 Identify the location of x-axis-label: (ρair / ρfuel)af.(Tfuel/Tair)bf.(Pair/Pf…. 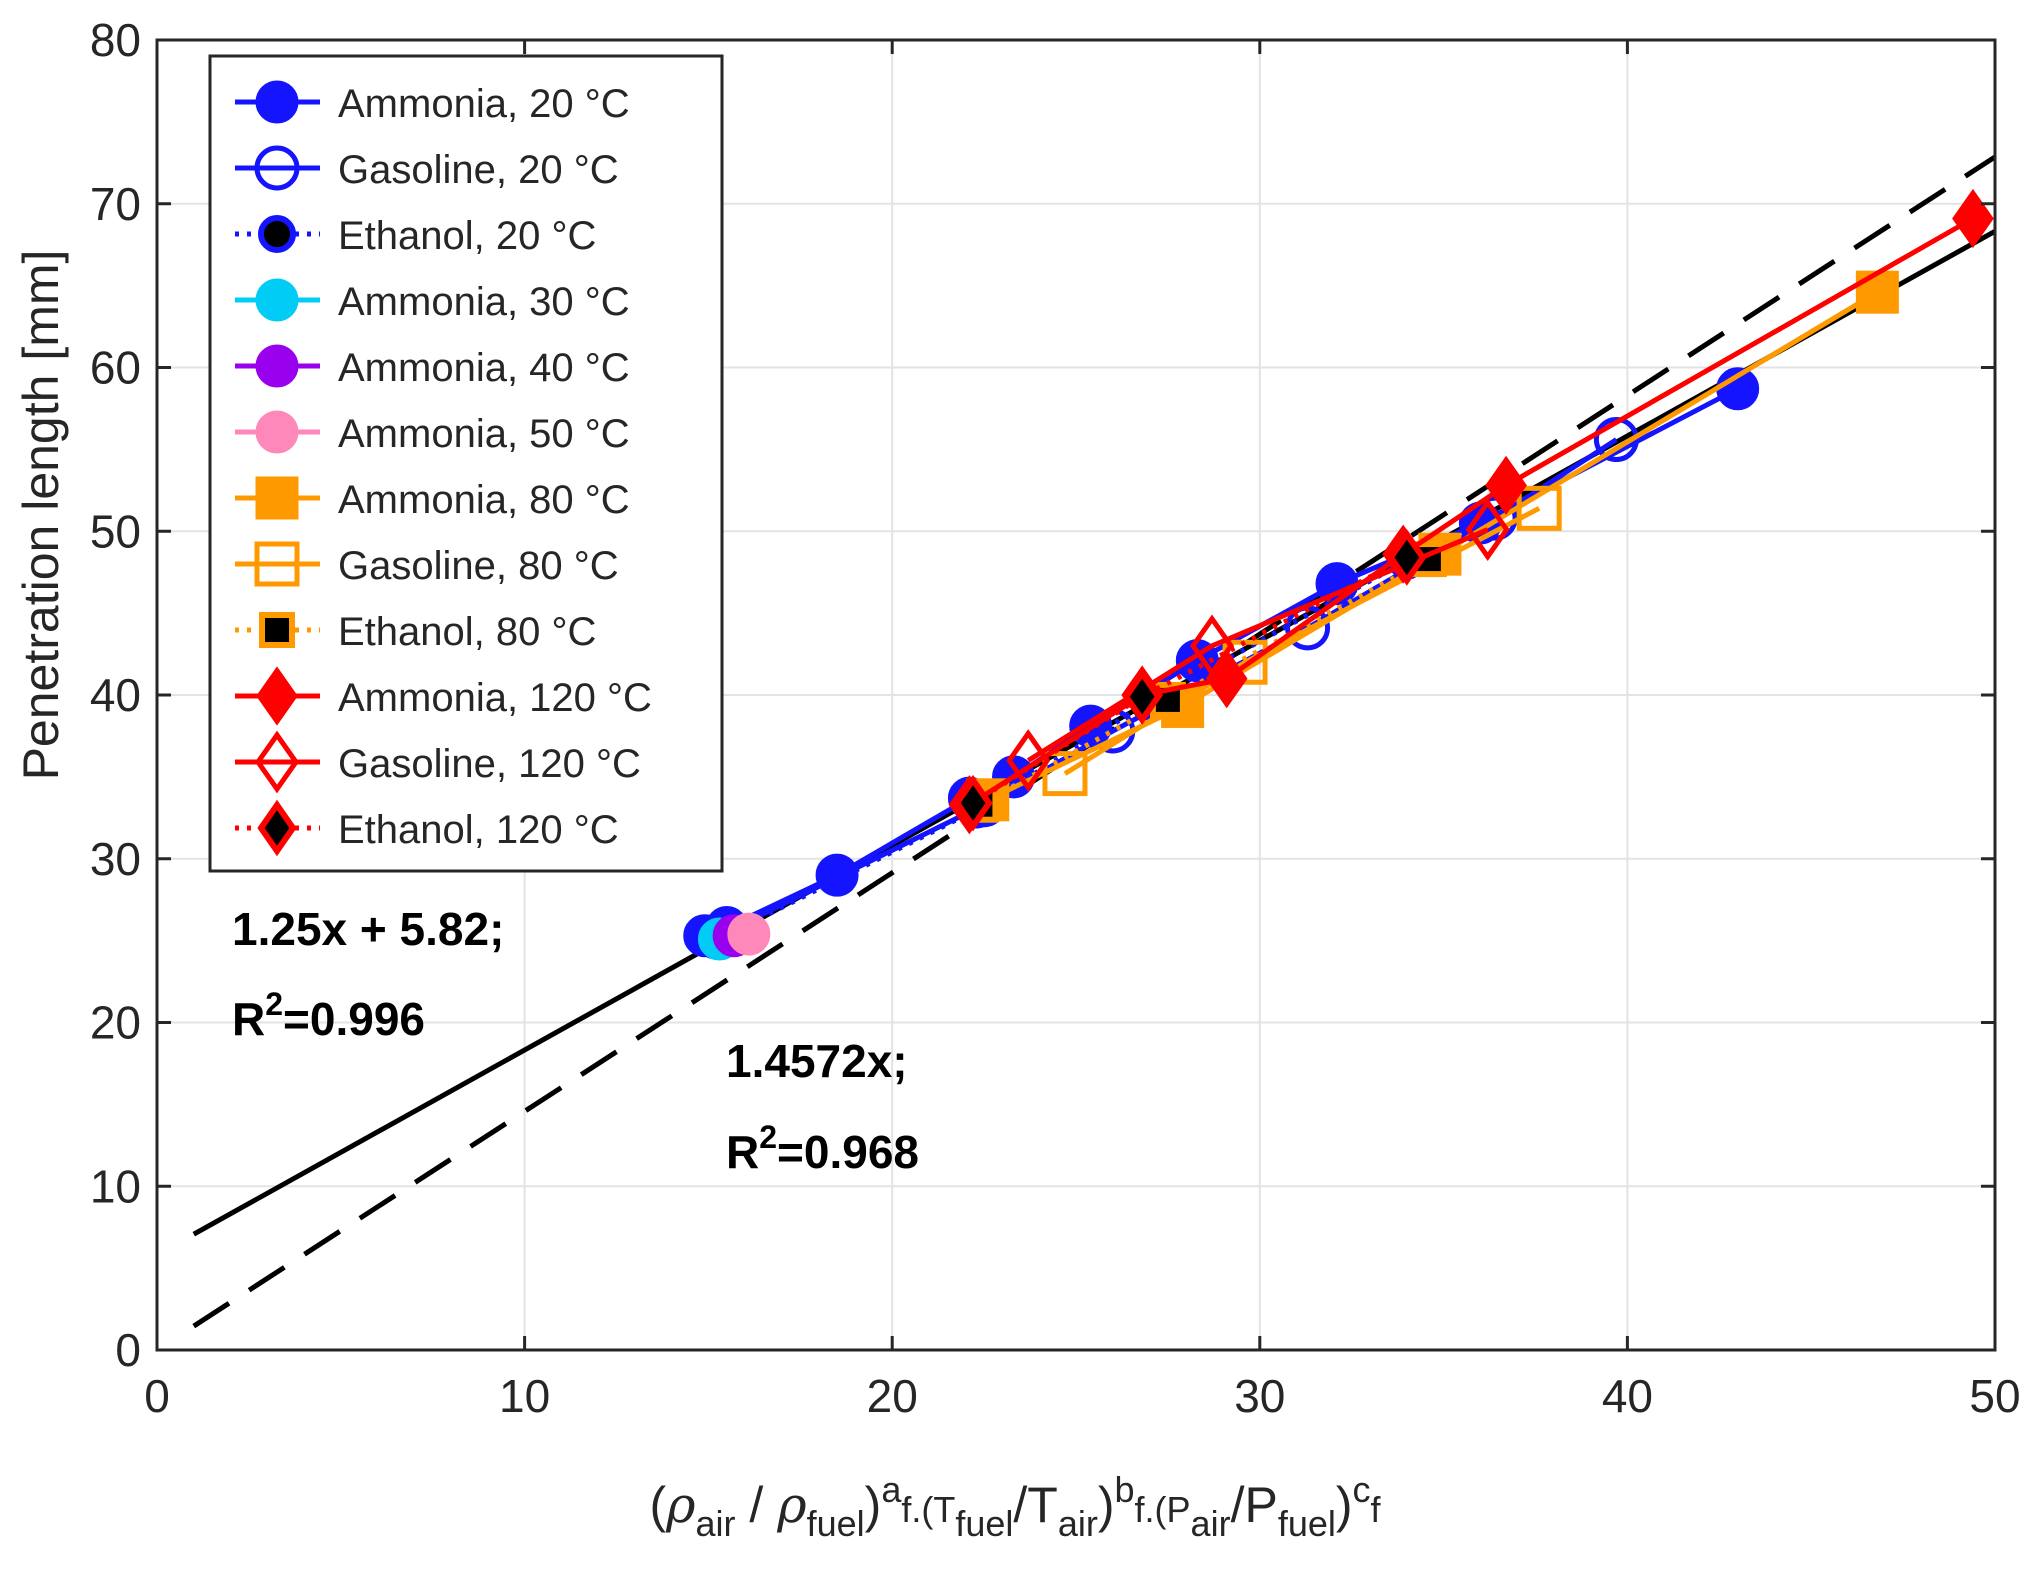
(1015, 1506).